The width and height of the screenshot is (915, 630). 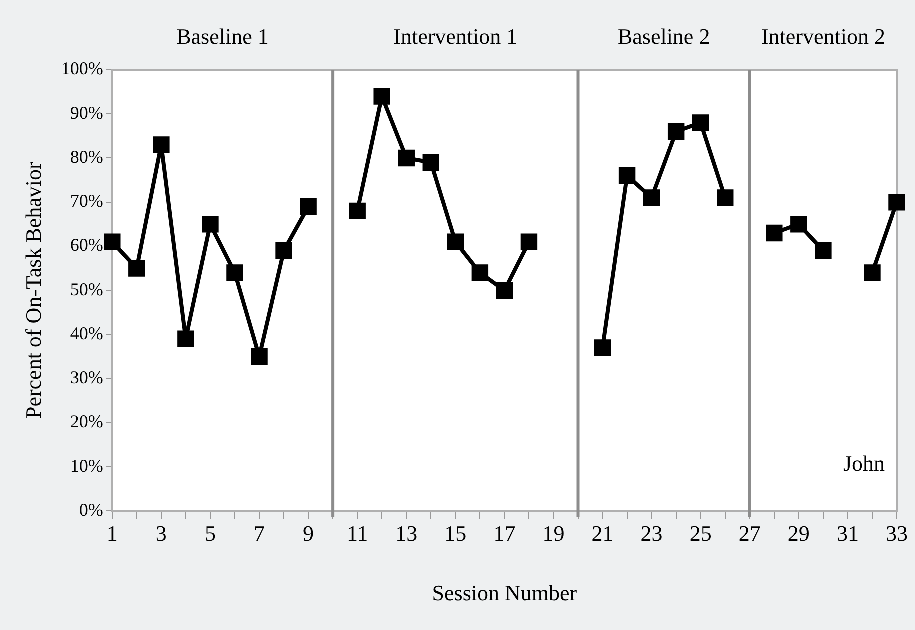 What do you see at coordinates (87, 245) in the screenshot?
I see `y-tick-label: 60%` at bounding box center [87, 245].